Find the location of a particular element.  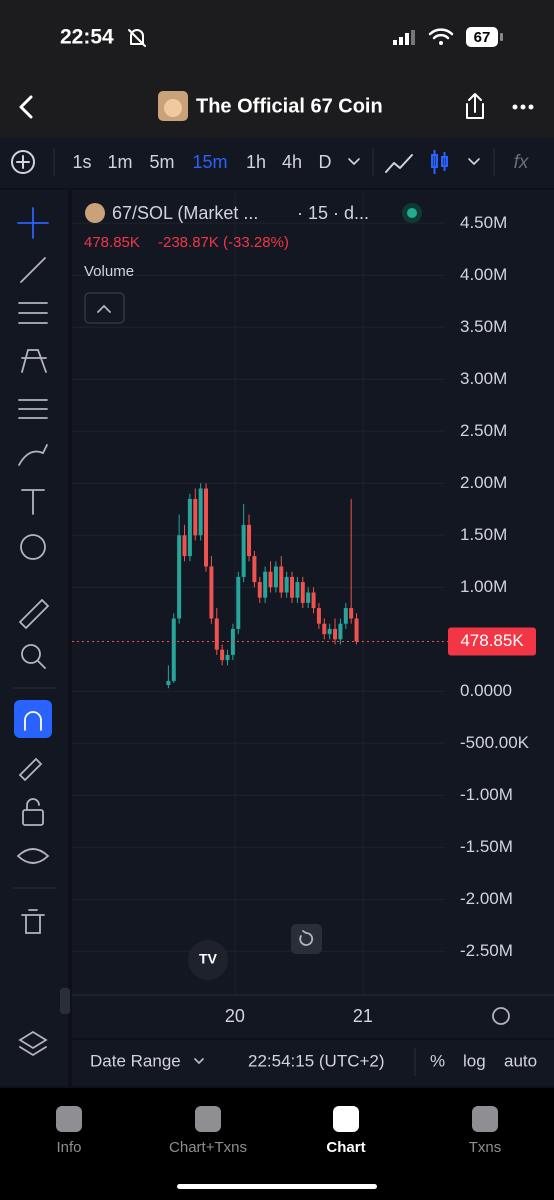

add-indicator is located at coordinates (23, 162).